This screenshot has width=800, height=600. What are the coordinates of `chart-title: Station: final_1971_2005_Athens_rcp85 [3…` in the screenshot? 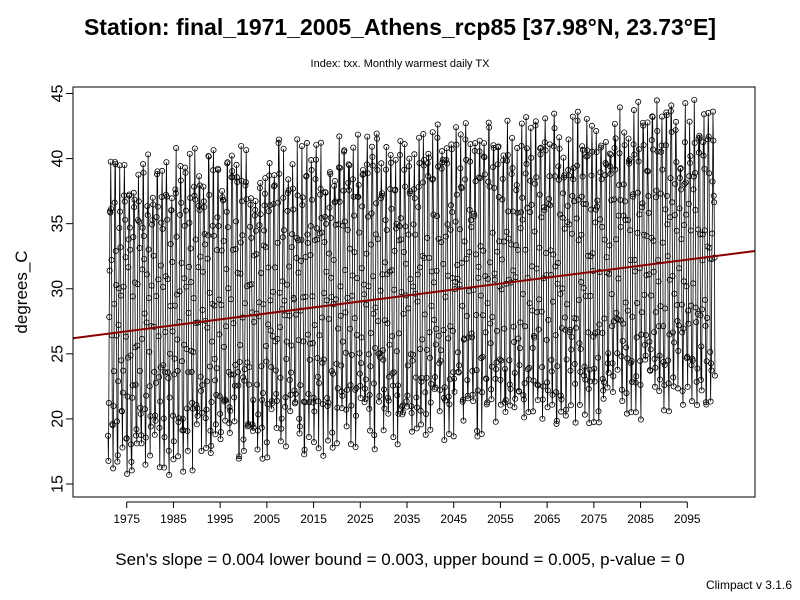 It's located at (400, 27).